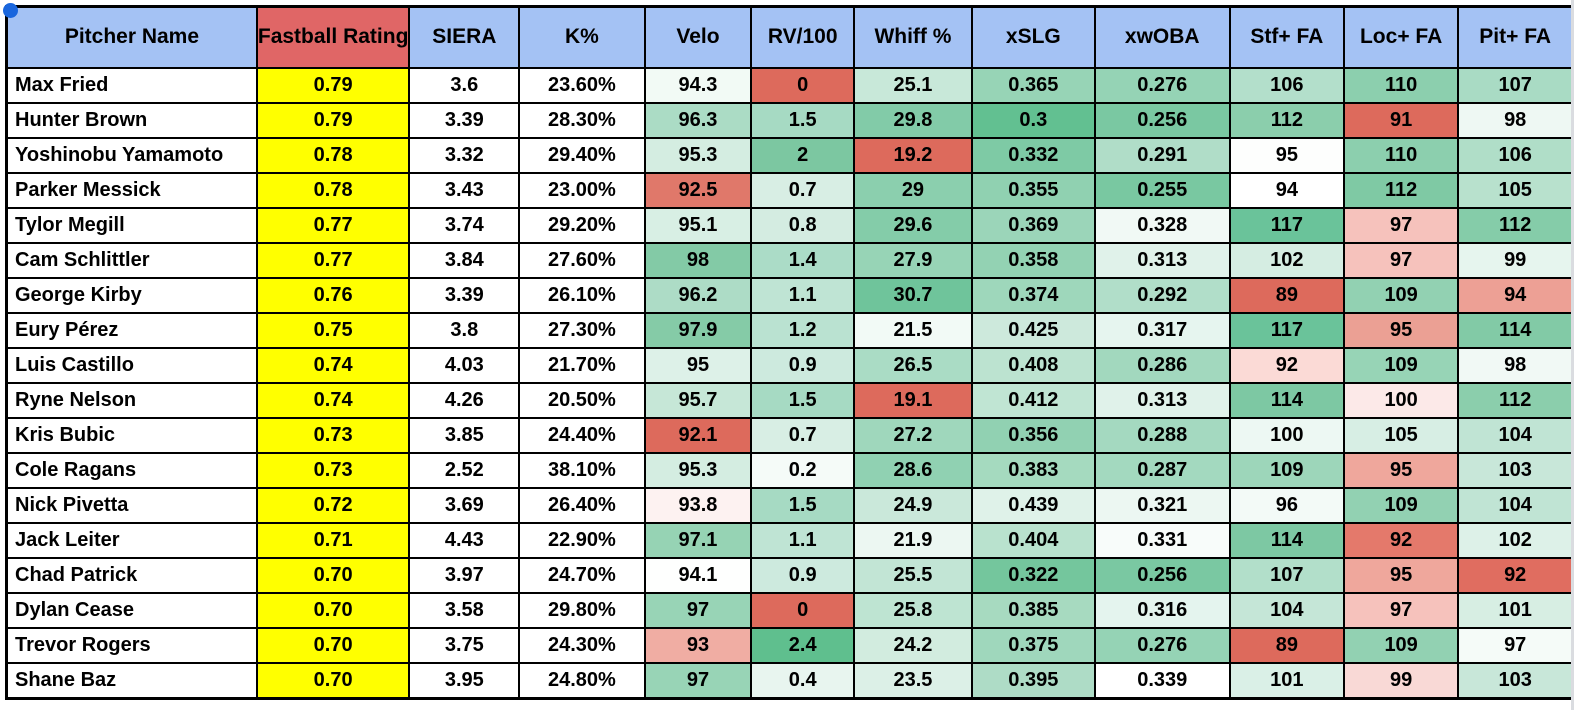  I want to click on cell-rv100: 0, so click(802, 85).